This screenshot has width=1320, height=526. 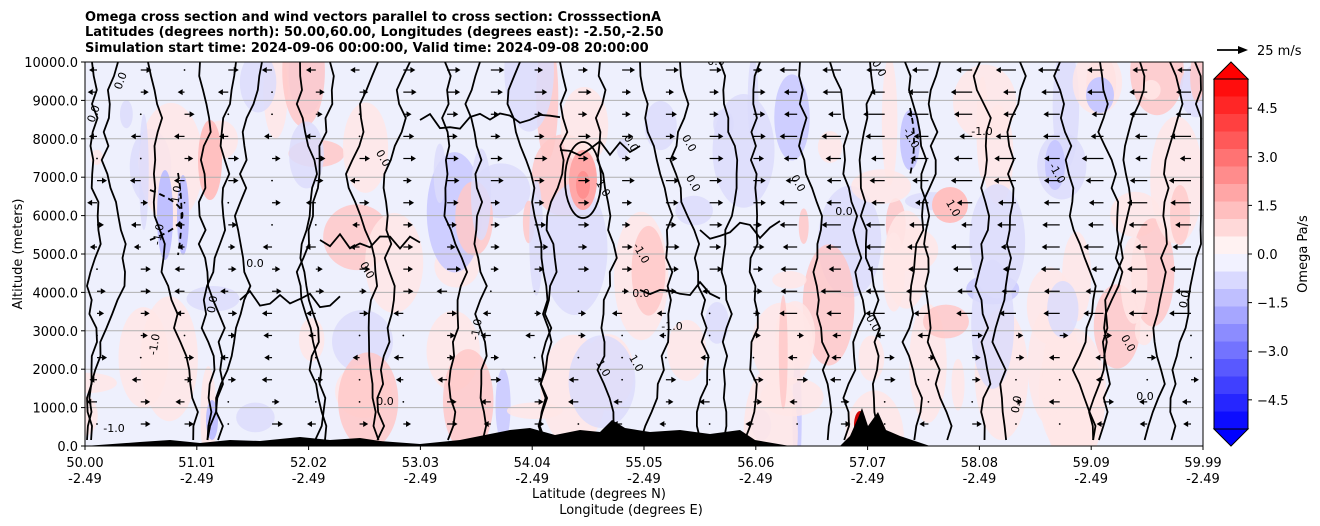 I want to click on x-tick-label-lat: 59.09, so click(x=1091, y=463).